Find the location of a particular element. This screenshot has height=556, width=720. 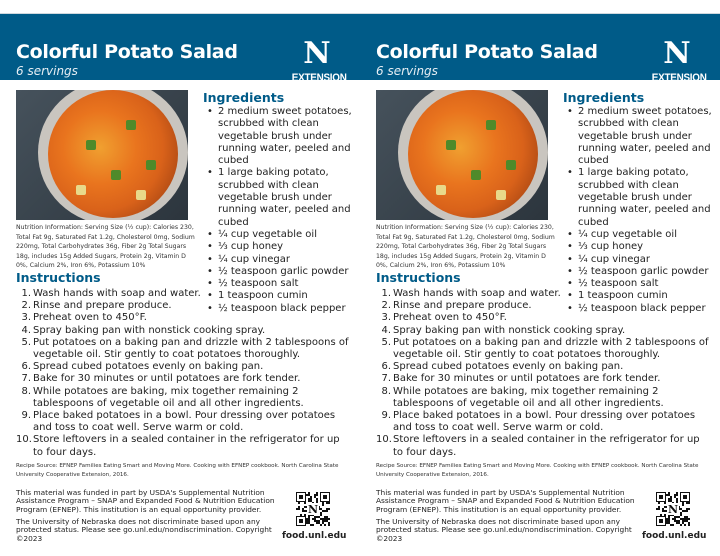

instruction-step: 3. Preheat oven to 450°F. is located at coordinates (184, 318).